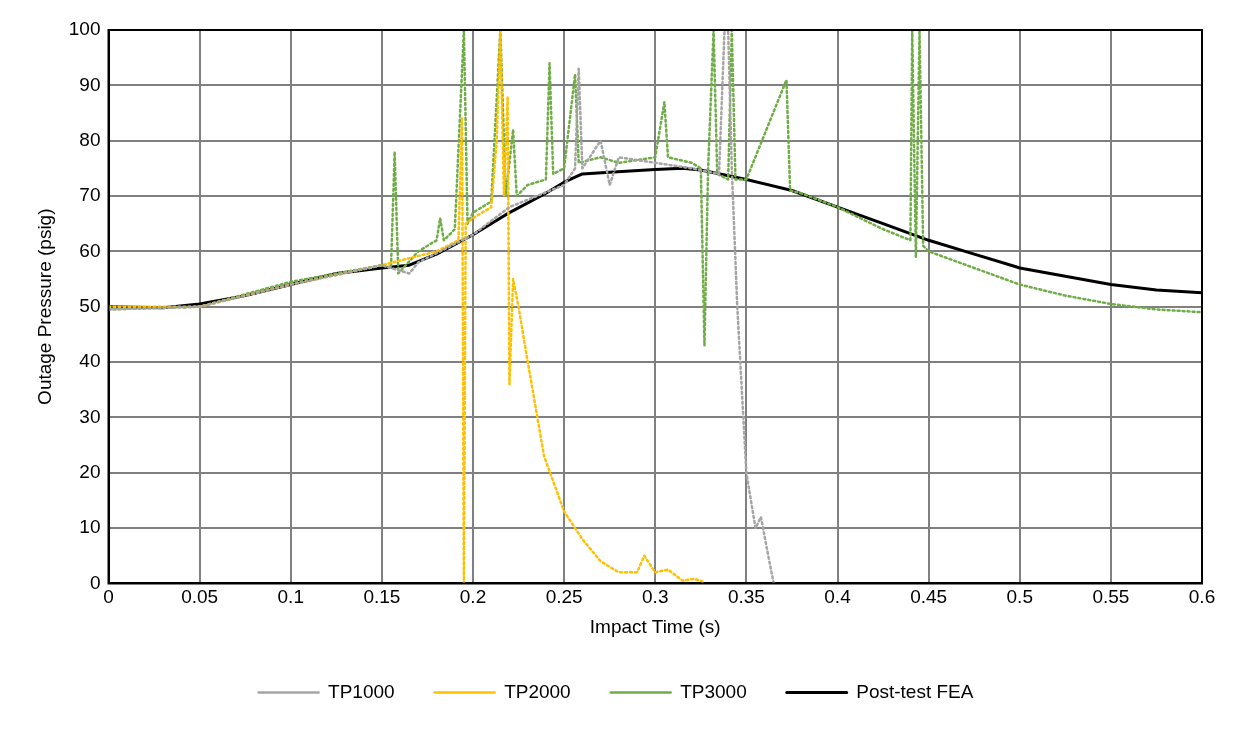 This screenshot has height=737, width=1247. I want to click on x-tick-label: 0.25, so click(564, 597).